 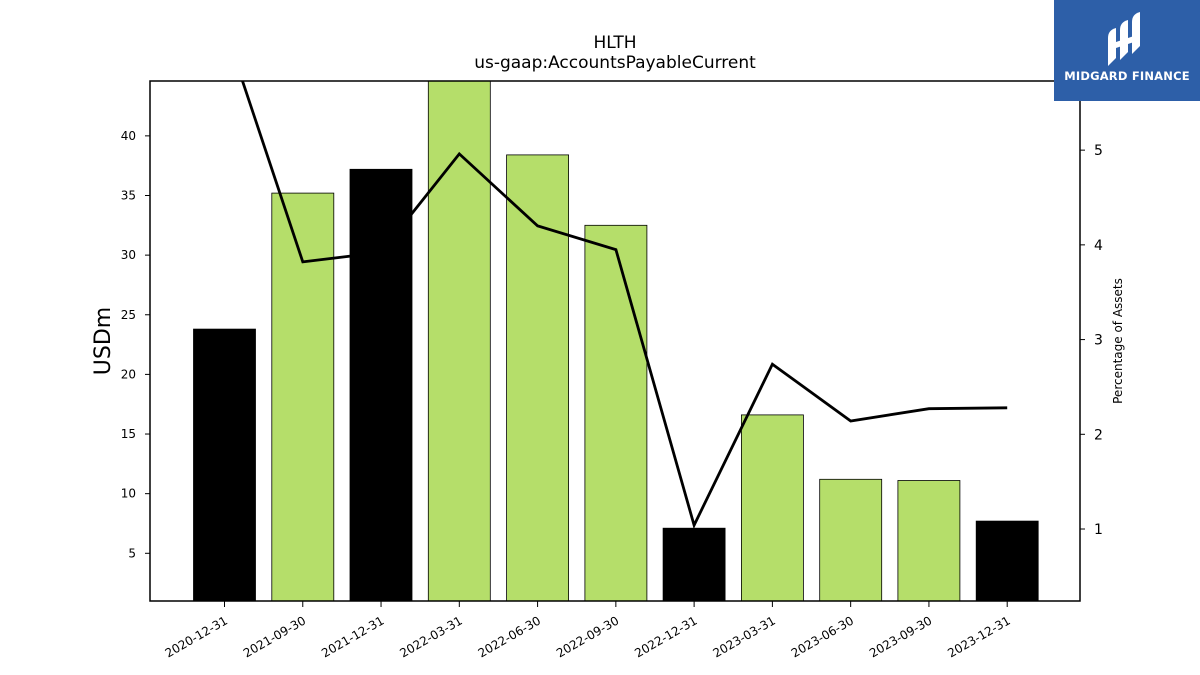 I want to click on x-tick-label: 2022-09-30, so click(x=587, y=636).